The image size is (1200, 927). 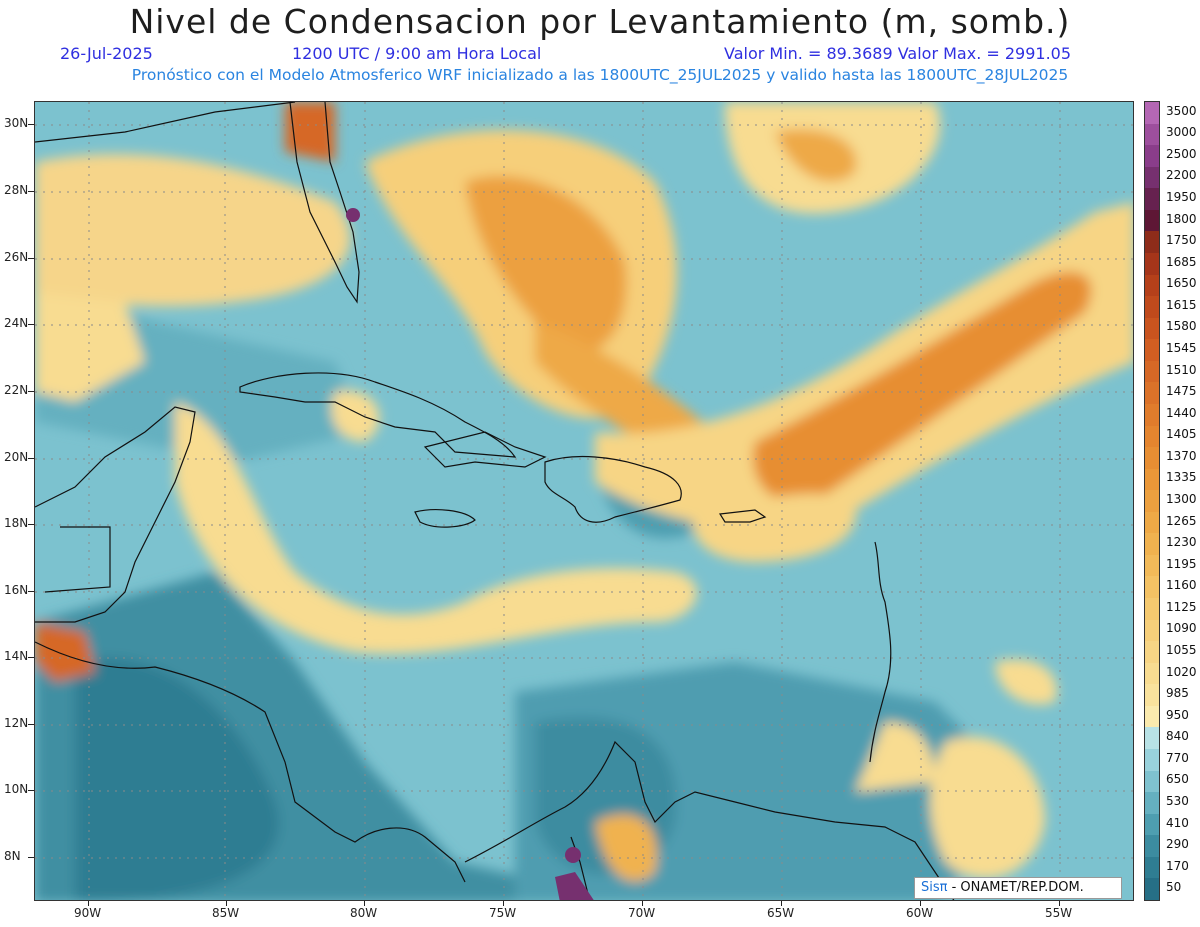 I want to click on colorbar-label: 1300, so click(x=1181, y=499).